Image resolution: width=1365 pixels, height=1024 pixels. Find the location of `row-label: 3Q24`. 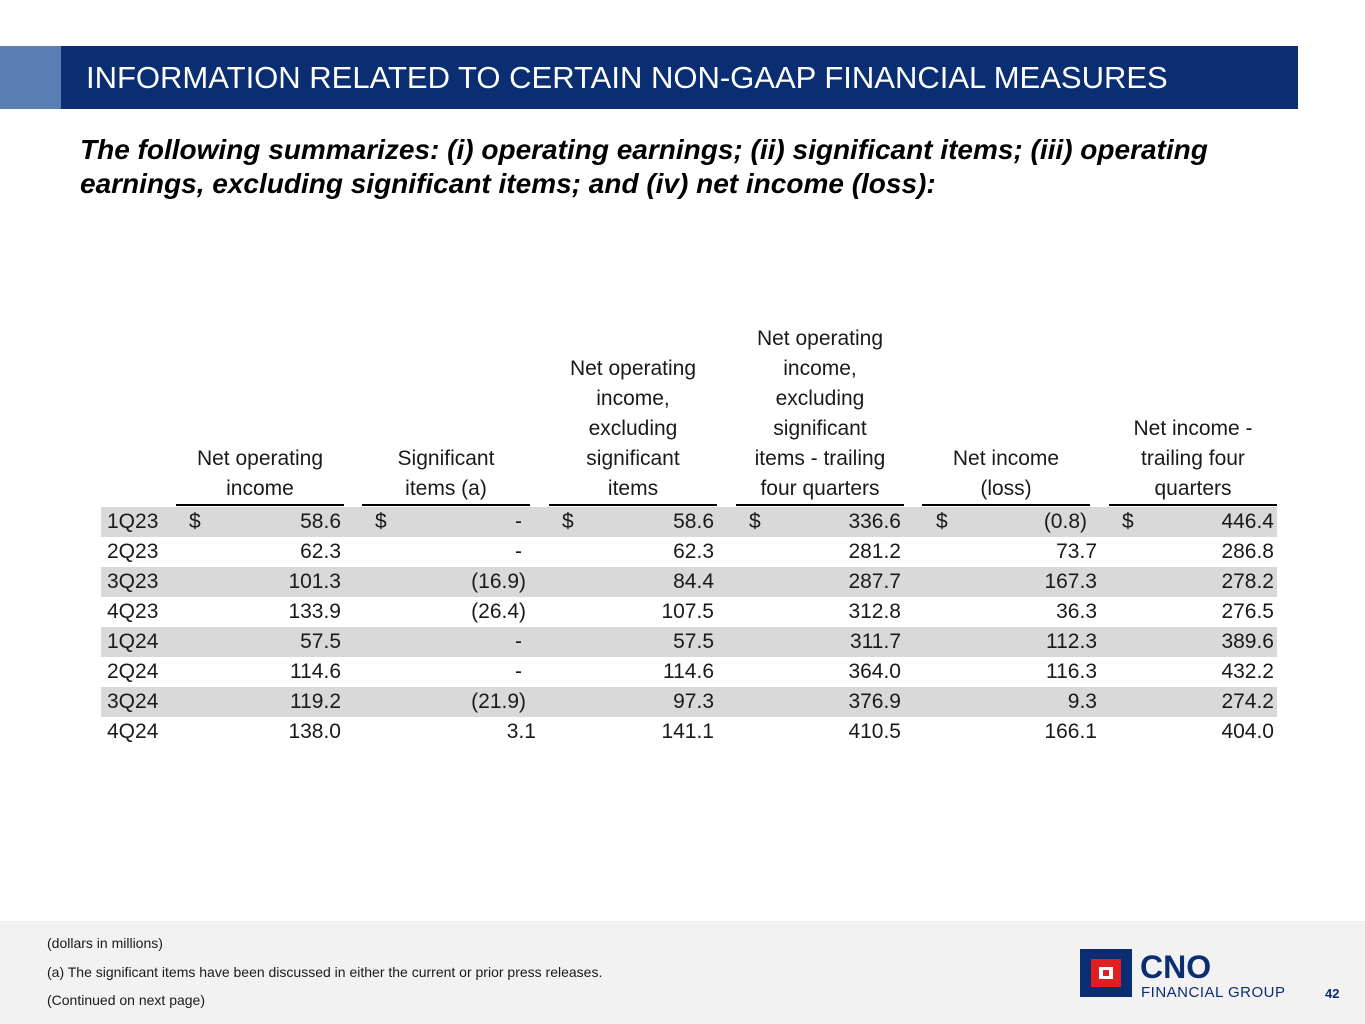

row-label: 3Q24 is located at coordinates (133, 701).